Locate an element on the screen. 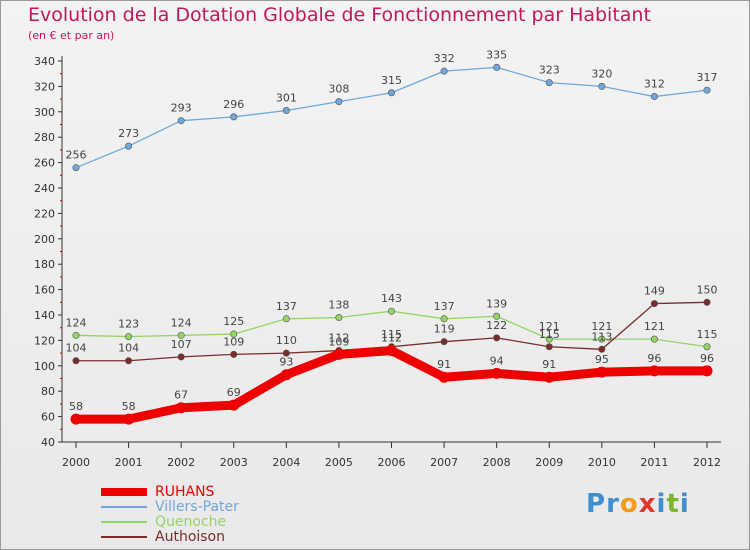  data-label: 296 is located at coordinates (233, 104).